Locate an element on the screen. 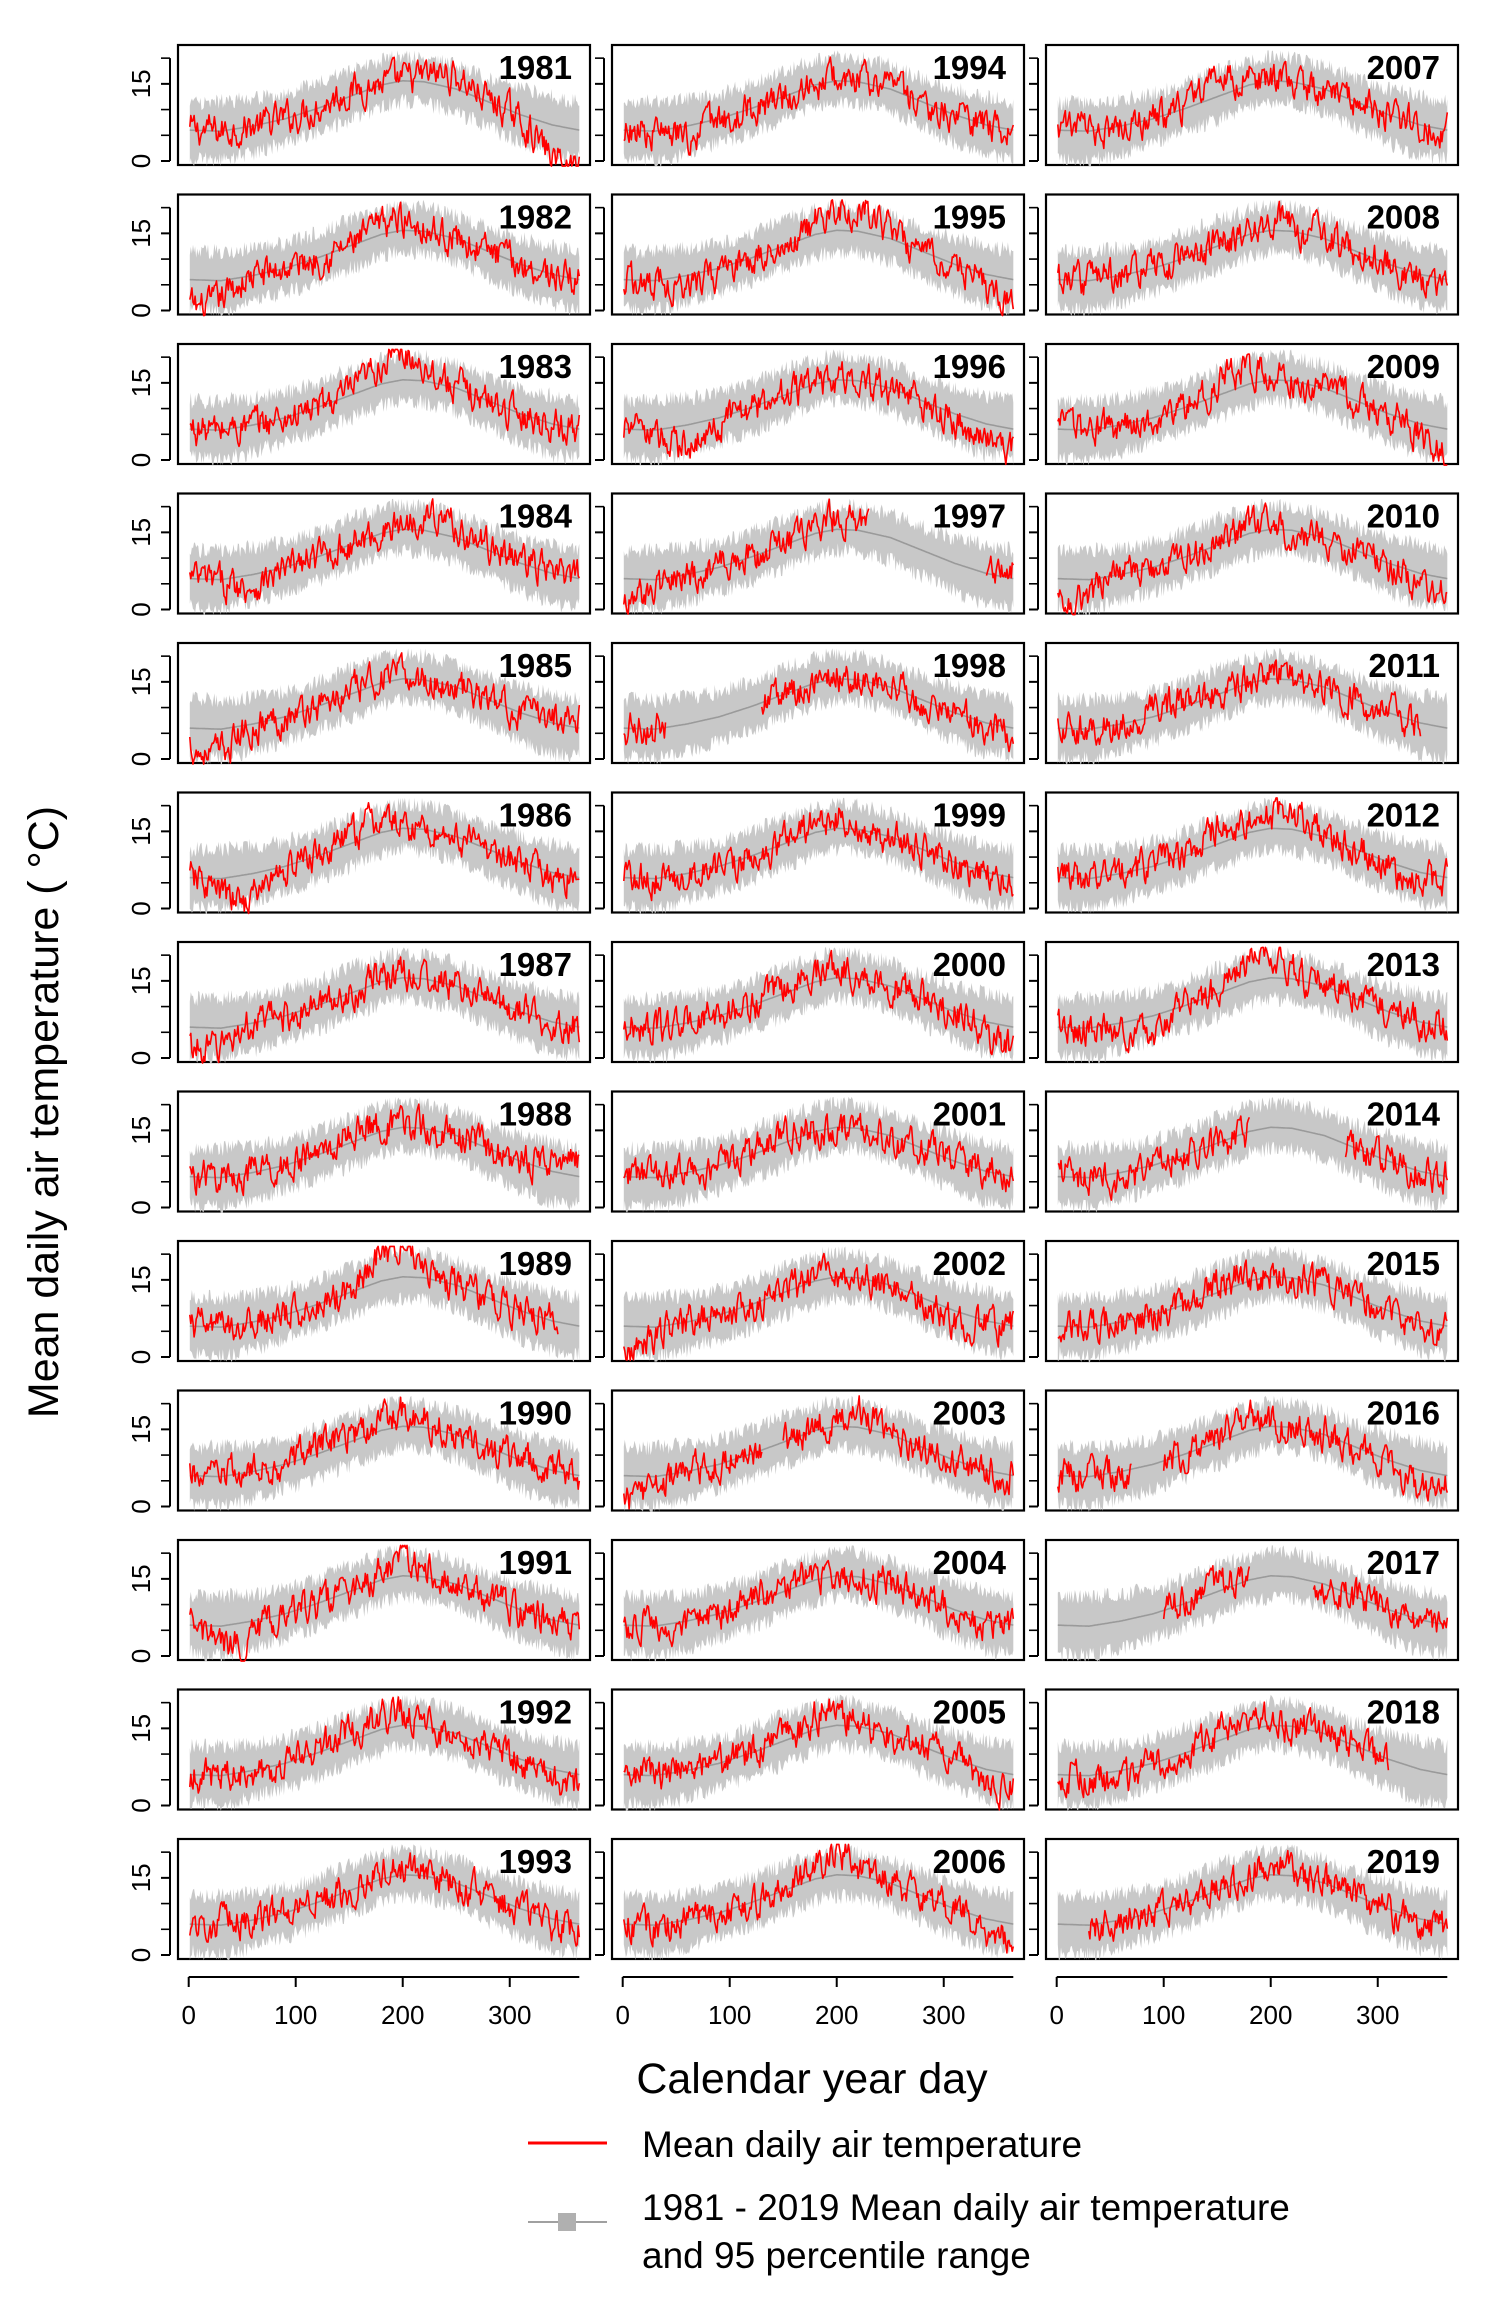 This screenshot has height=2300, width=1500. series-2014 is located at coordinates (1154, 1158).